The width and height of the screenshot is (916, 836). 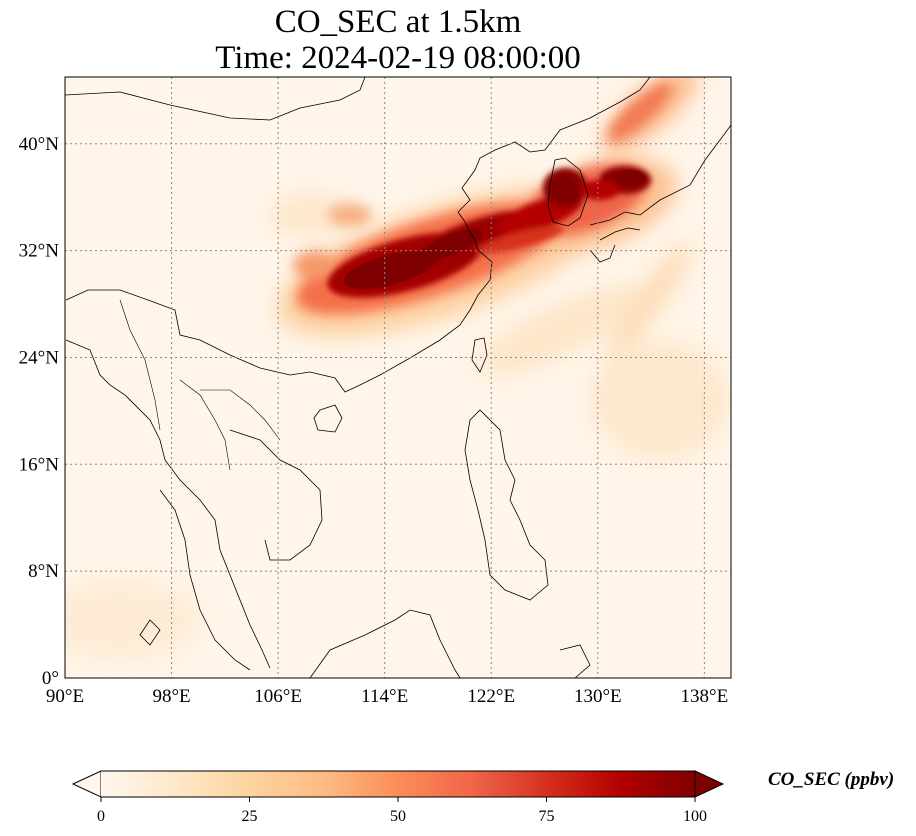 What do you see at coordinates (39, 357) in the screenshot?
I see `lat-tick-label: 24°N` at bounding box center [39, 357].